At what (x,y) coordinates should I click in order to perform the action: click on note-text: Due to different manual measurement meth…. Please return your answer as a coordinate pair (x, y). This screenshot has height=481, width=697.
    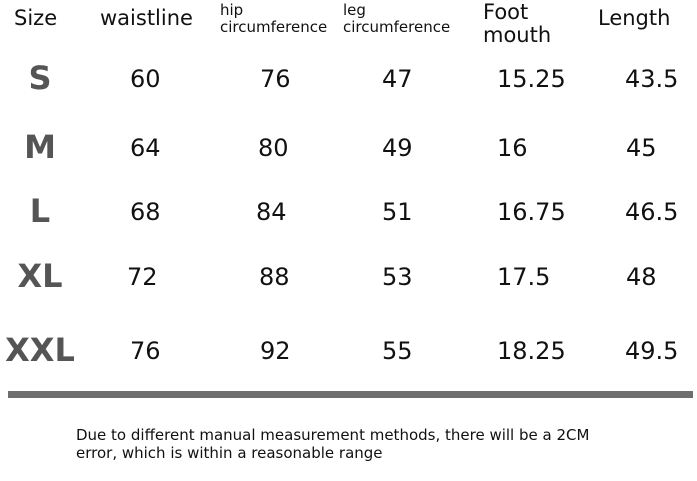
    Looking at the image, I should click on (333, 435).